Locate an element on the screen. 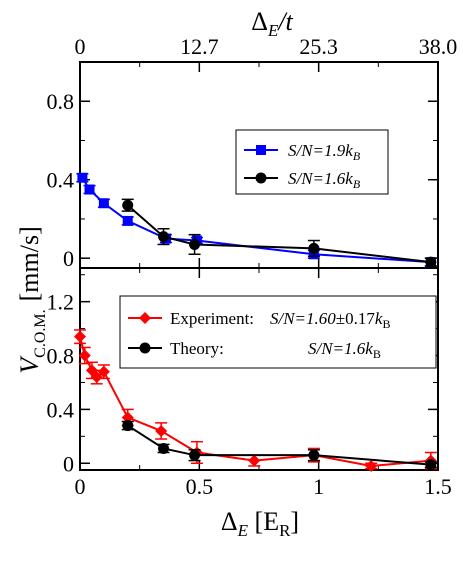 The image size is (463, 563). legend-label: Theory: S/N=1.6kB is located at coordinates (275, 350).